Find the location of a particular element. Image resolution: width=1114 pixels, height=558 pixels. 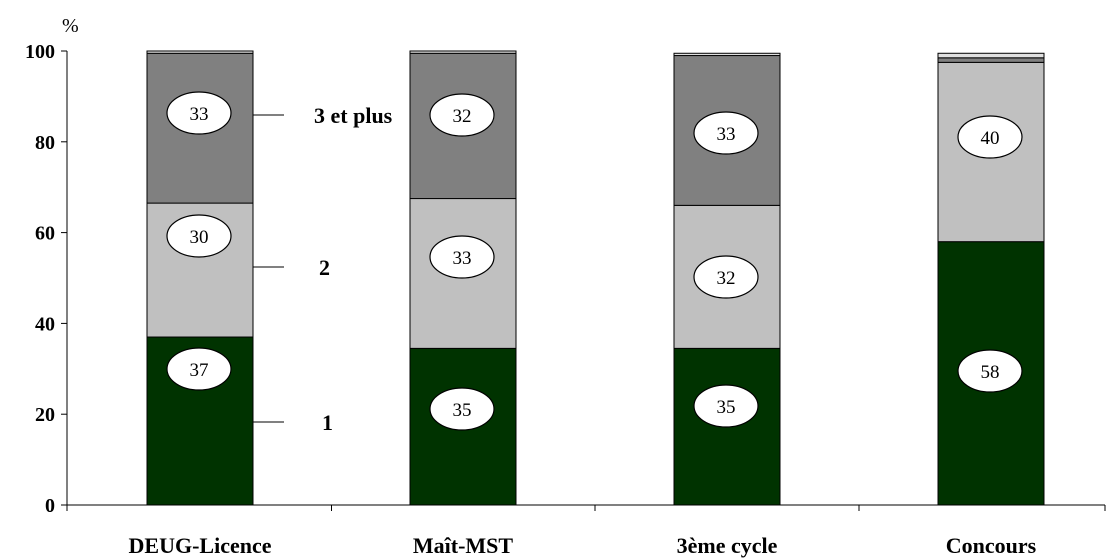

data-label: 58 is located at coordinates (990, 372).